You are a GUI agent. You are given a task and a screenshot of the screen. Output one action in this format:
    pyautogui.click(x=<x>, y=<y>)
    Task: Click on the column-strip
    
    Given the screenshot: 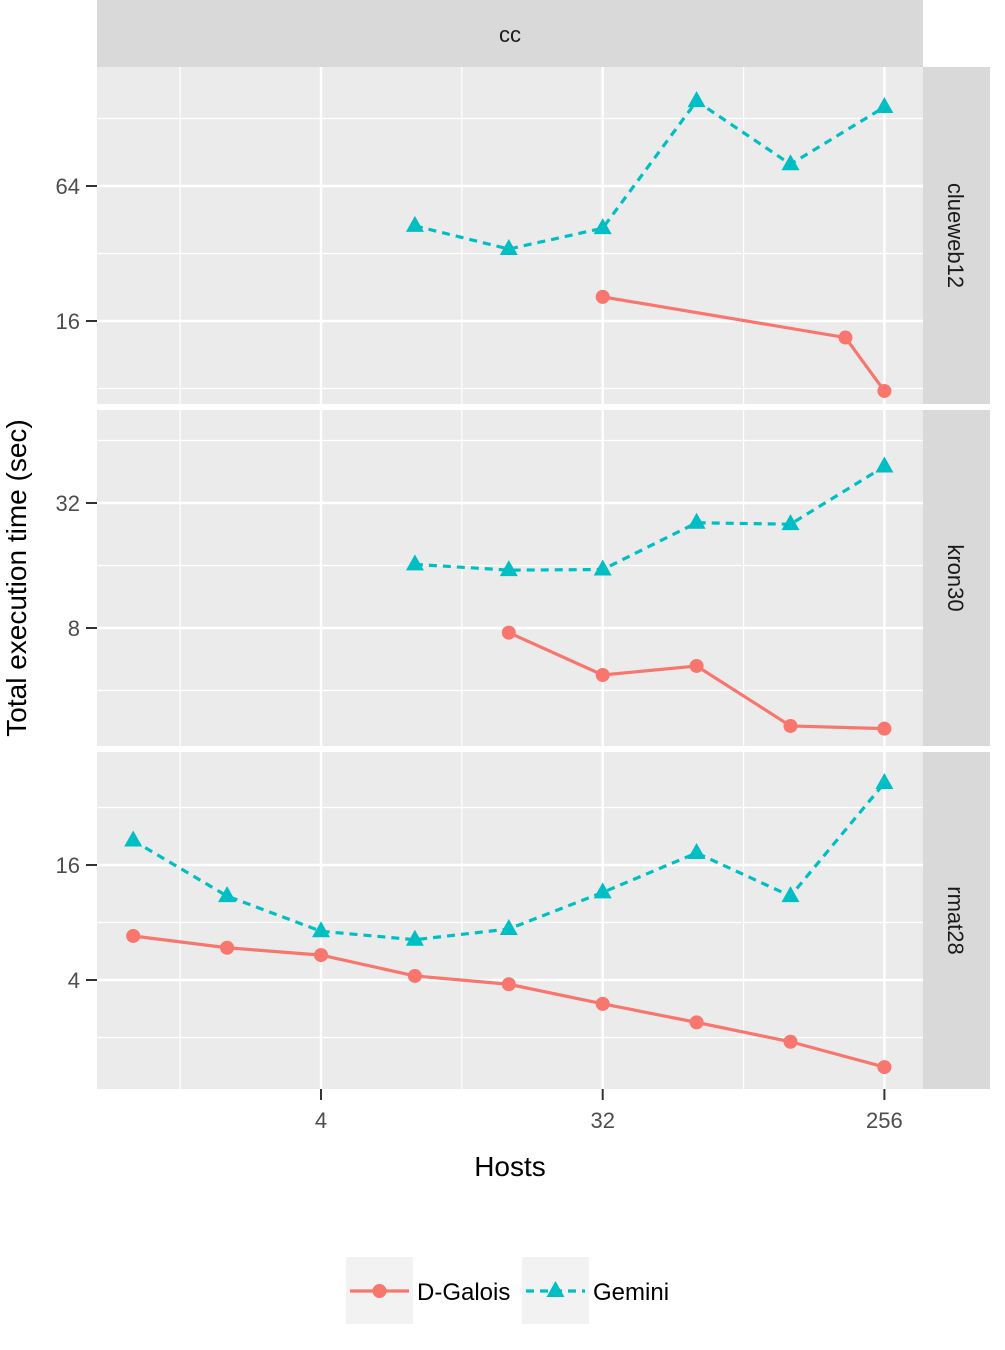 What is the action you would take?
    pyautogui.click(x=510, y=33)
    